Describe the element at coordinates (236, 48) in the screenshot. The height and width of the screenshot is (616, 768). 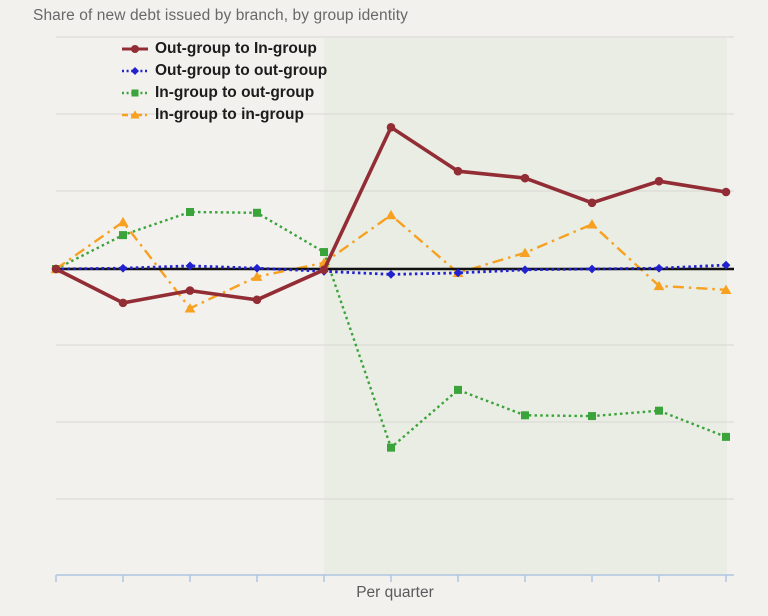
I see `legend-label: Out-group to In-group` at that location.